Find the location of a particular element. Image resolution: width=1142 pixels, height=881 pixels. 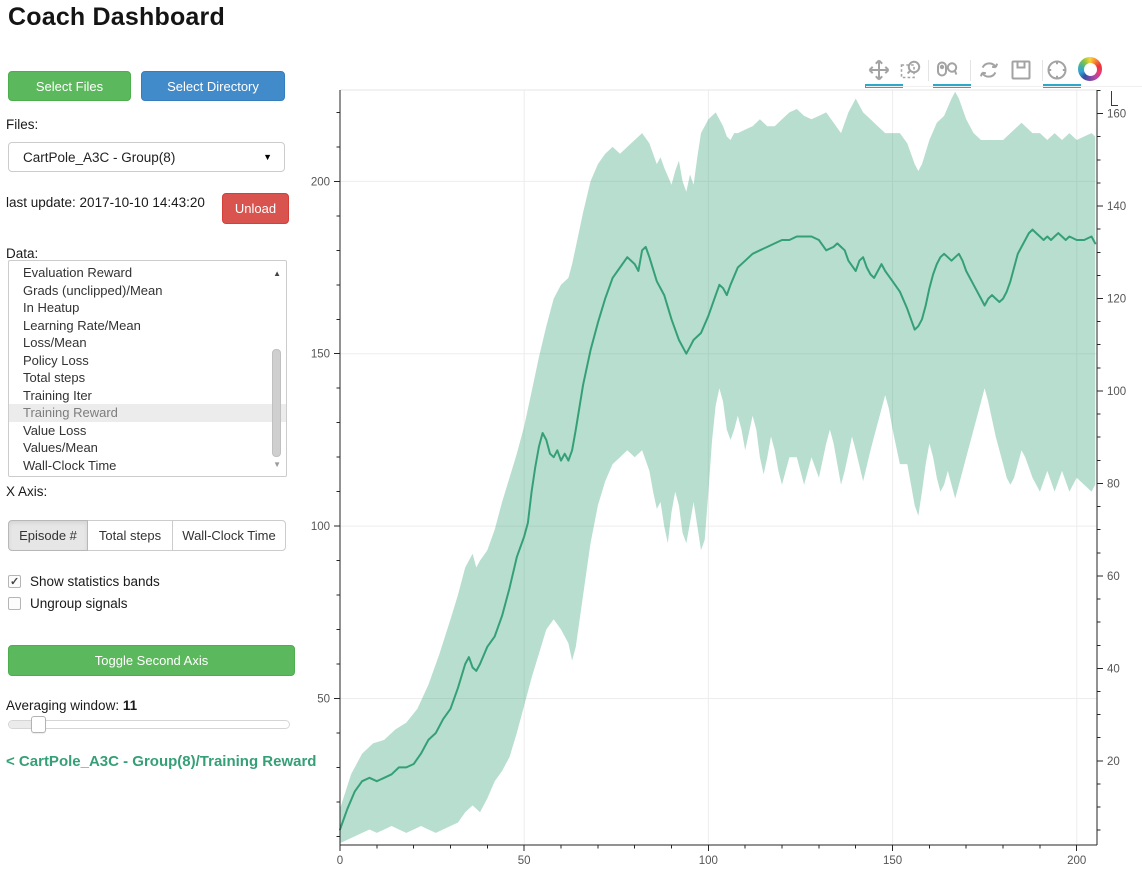

data-list-item: Evaluation Reward is located at coordinates (78, 272).